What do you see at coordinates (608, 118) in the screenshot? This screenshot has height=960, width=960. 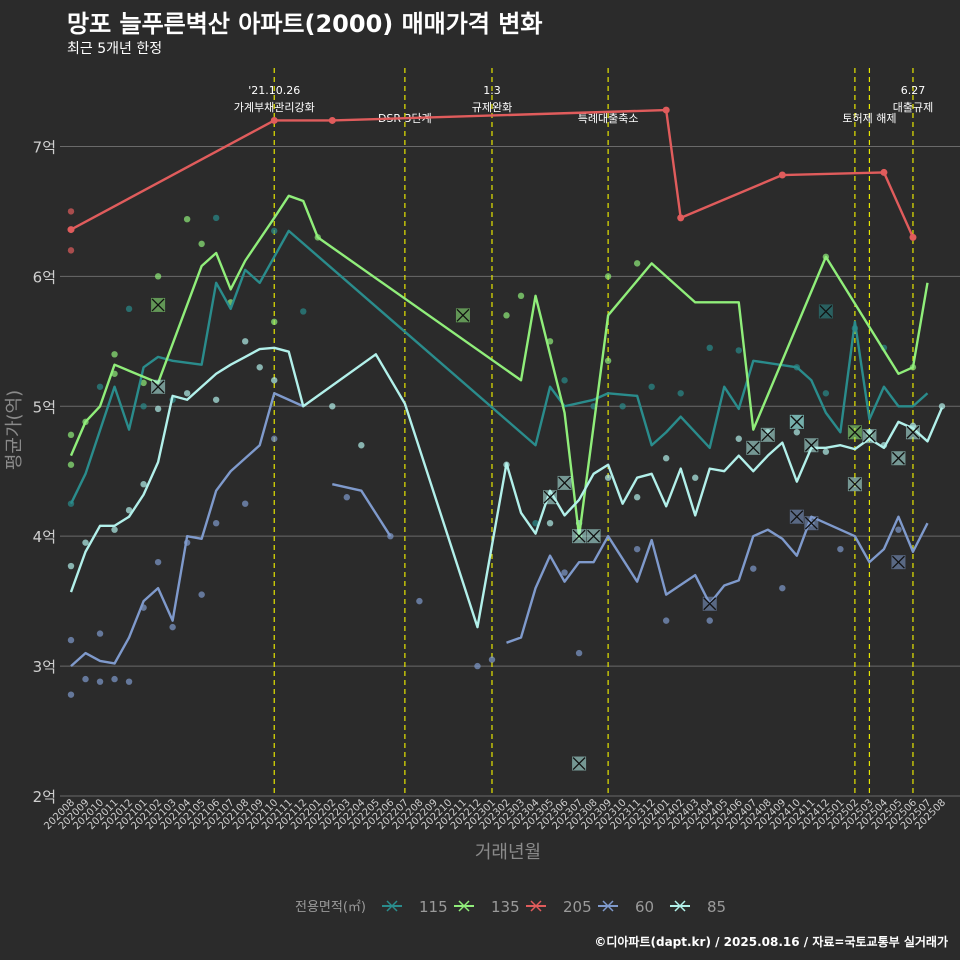 I see `event-label-202309: 특례대출축소` at bounding box center [608, 118].